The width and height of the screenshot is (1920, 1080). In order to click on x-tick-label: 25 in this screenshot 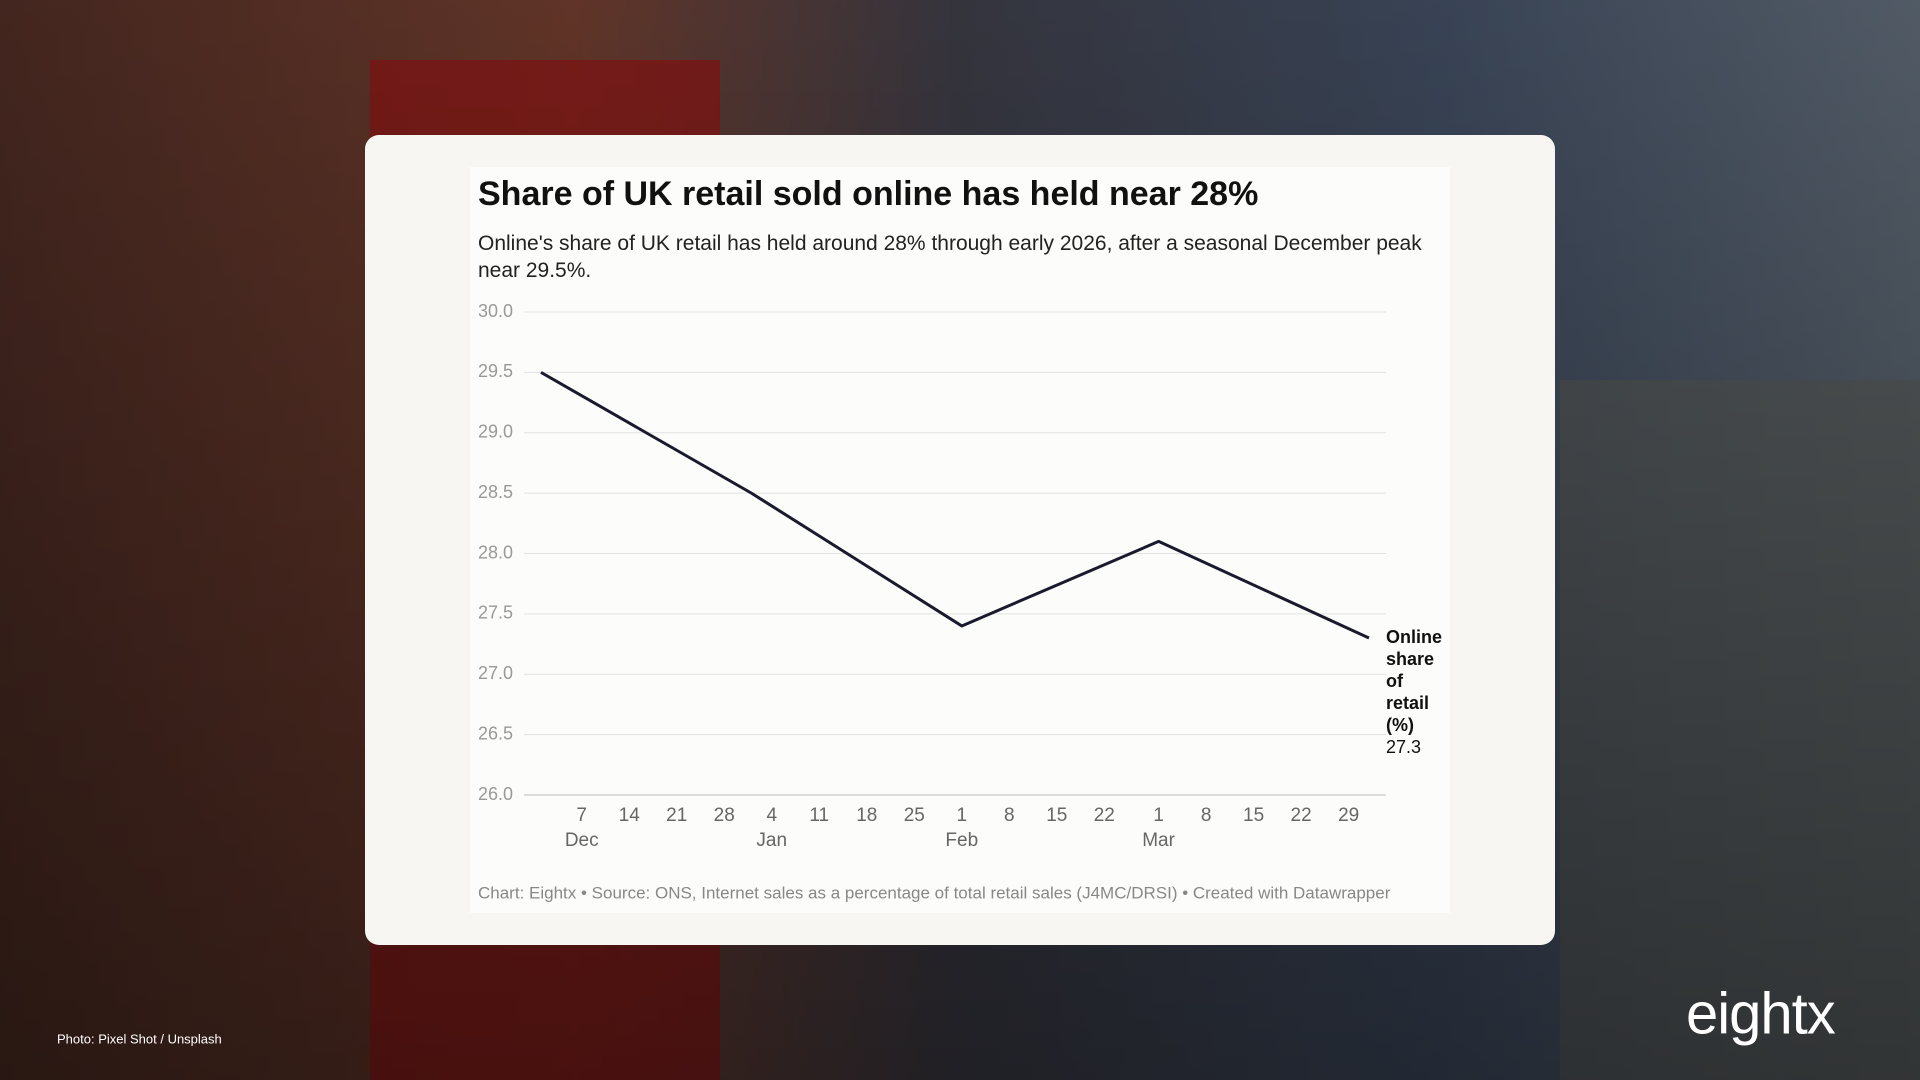, I will do `click(914, 815)`.